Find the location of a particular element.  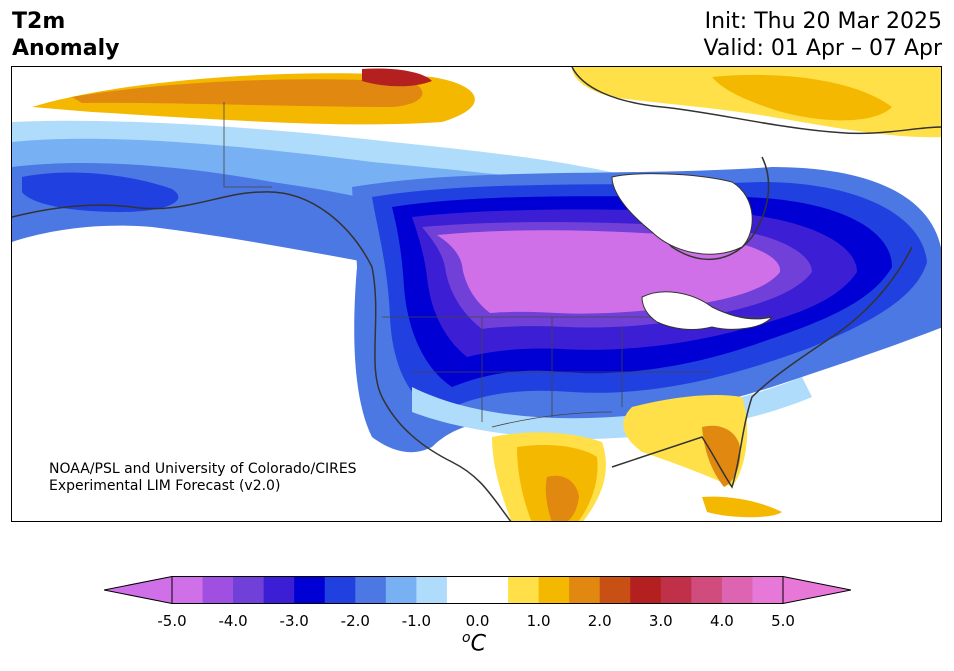

colorbar-tick-label: 3.0 is located at coordinates (660, 621).